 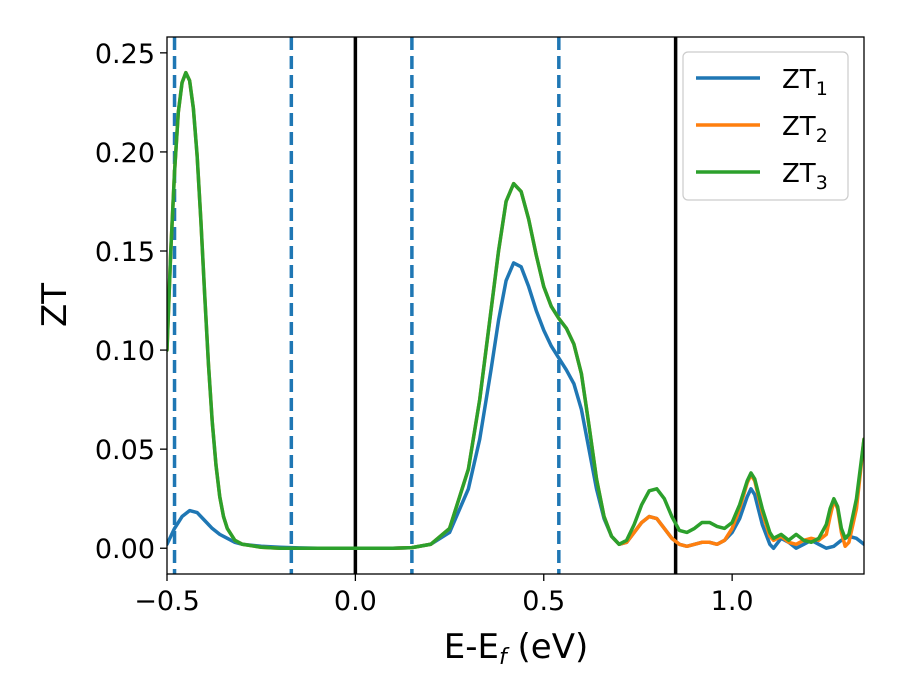 I want to click on x-tick-label: −0.5, so click(x=167, y=601).